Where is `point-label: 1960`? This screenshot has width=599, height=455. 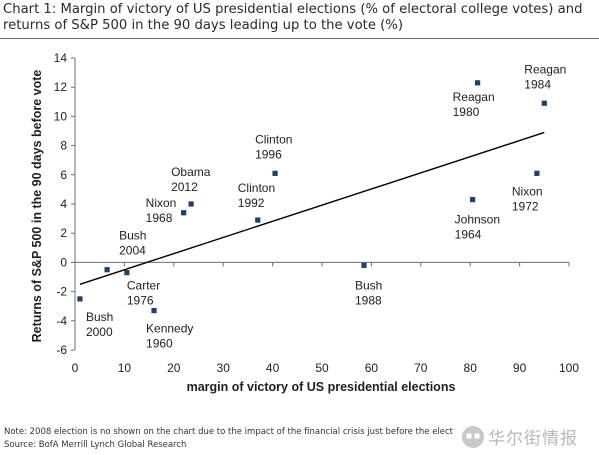
point-label: 1960 is located at coordinates (159, 344).